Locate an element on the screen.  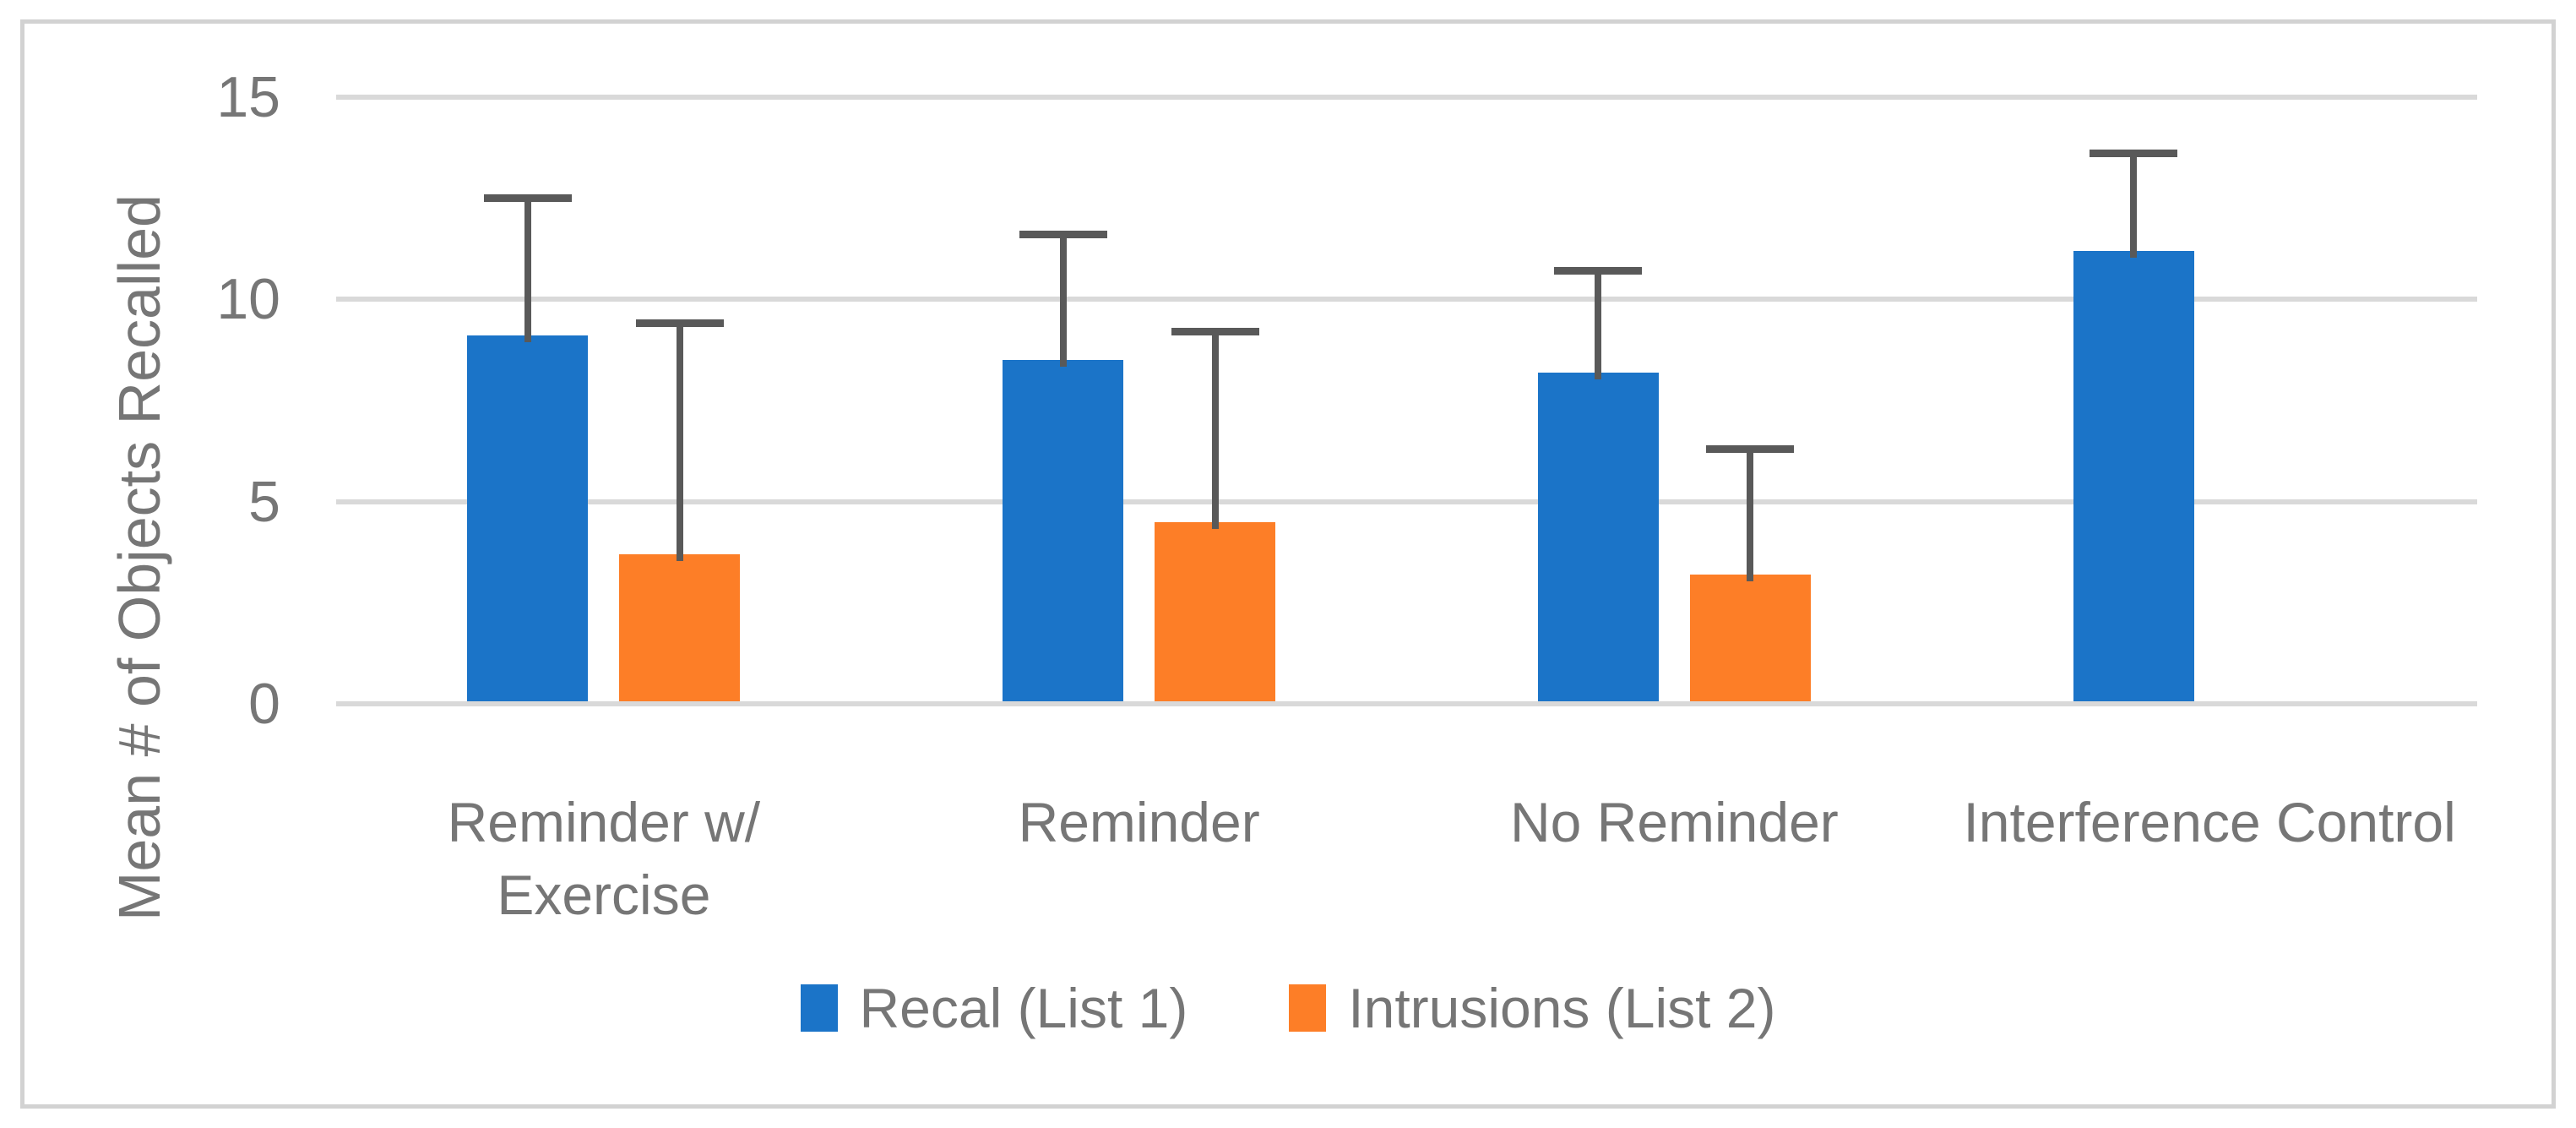
x-category-label: Interference Control is located at coordinates (2209, 822).